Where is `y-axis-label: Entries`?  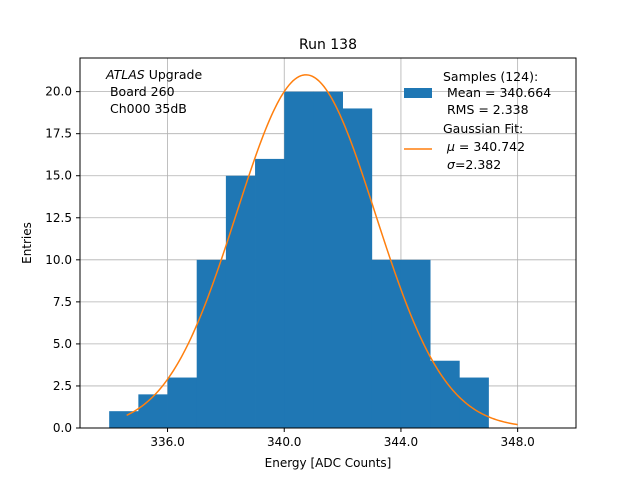 y-axis-label: Entries is located at coordinates (27, 243).